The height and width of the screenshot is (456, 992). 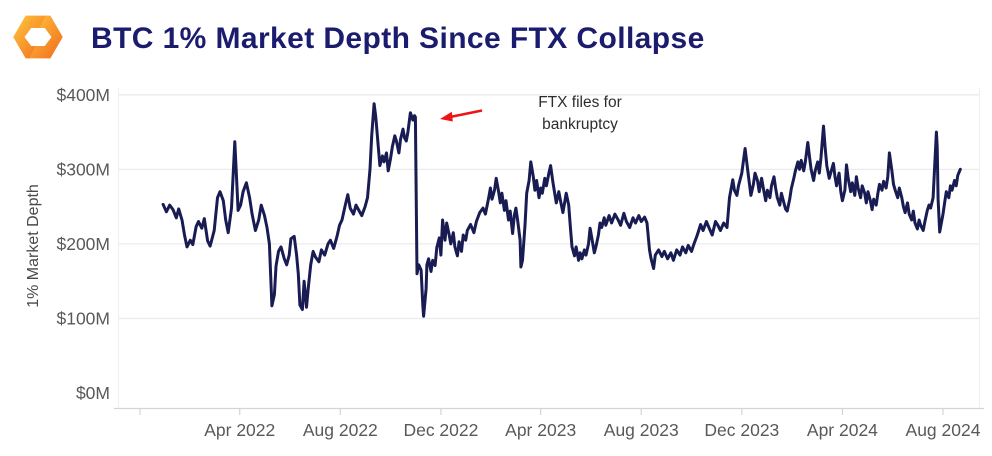 I want to click on x-tick-label: Dec 2023, so click(x=741, y=430).